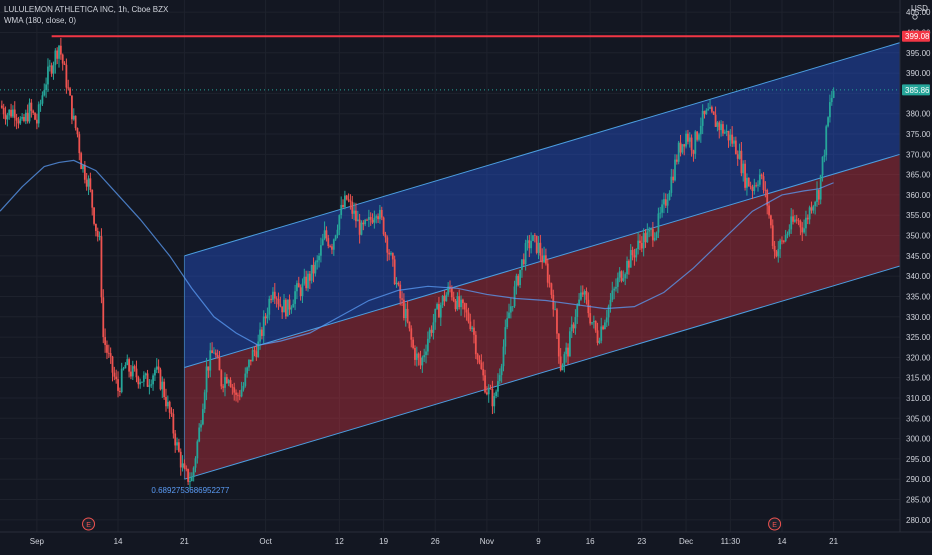  What do you see at coordinates (917, 90) in the screenshot?
I see `last-price-tag-text: 385.86` at bounding box center [917, 90].